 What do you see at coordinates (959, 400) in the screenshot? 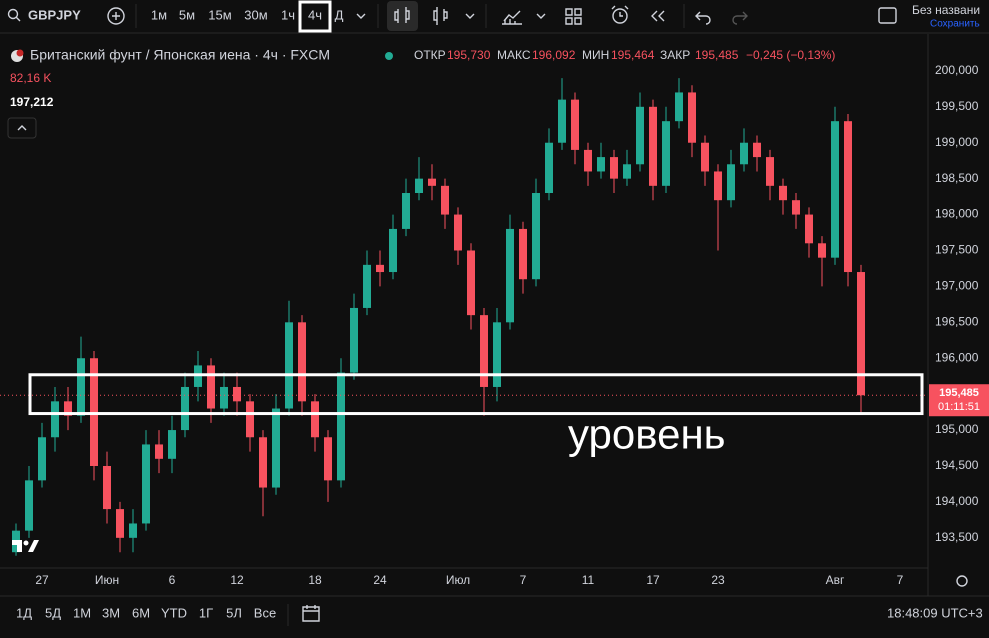
I see `last-price-tag` at bounding box center [959, 400].